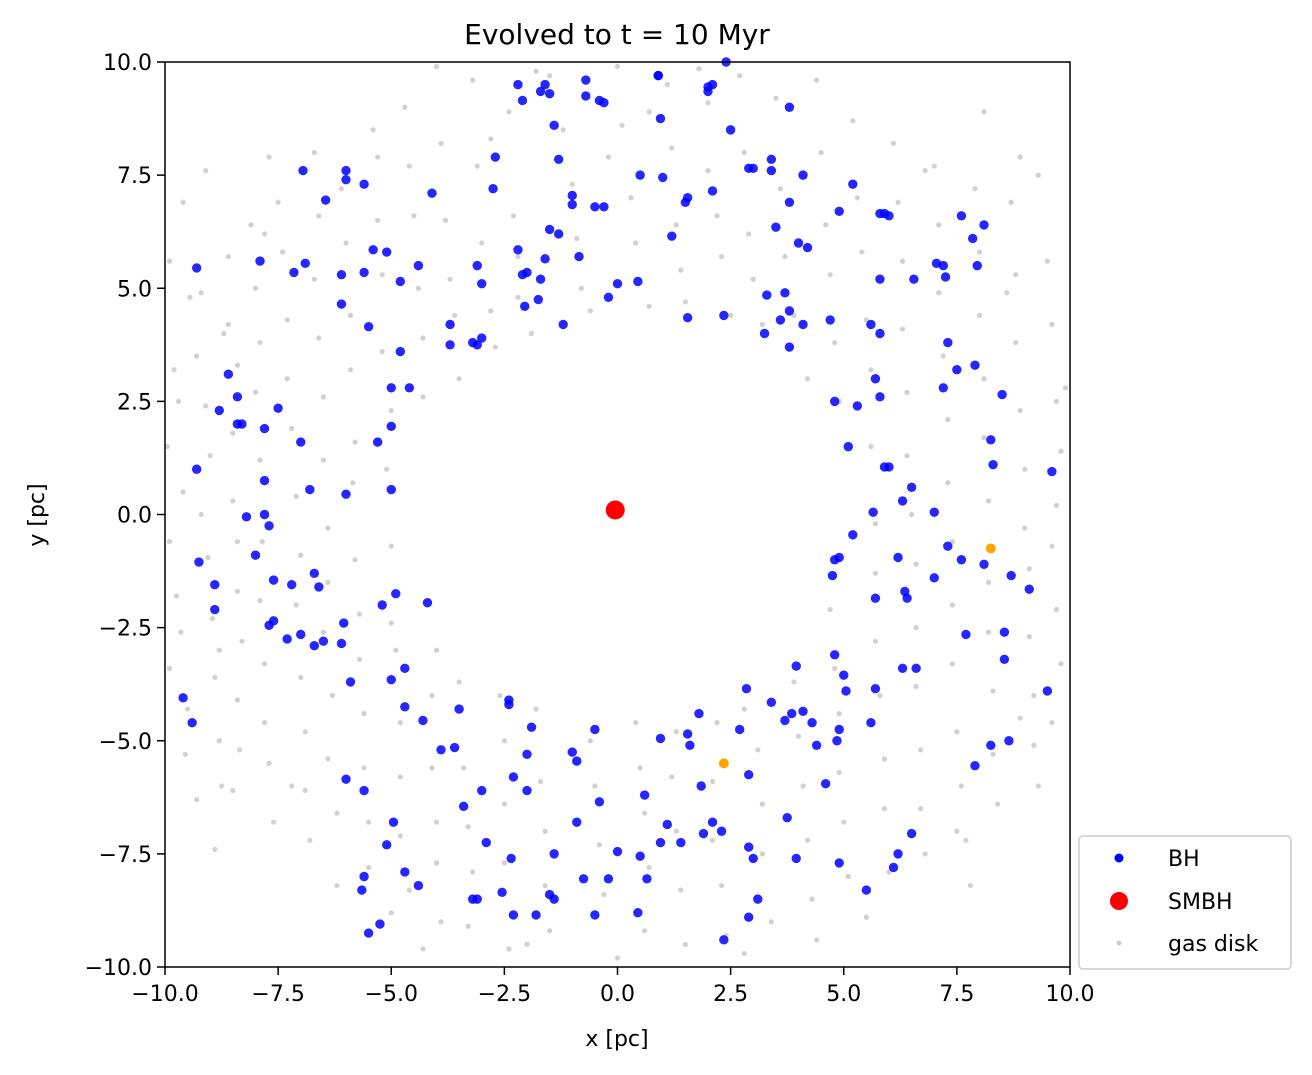 The width and height of the screenshot is (1312, 1075). Describe the element at coordinates (1200, 902) in the screenshot. I see `legend-smbh-label: SMBH` at that location.